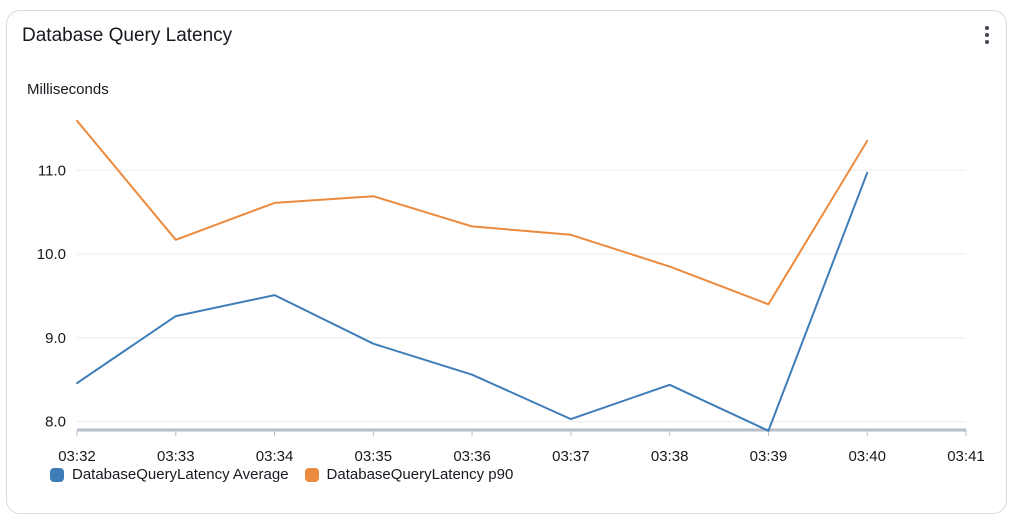  What do you see at coordinates (52, 170) in the screenshot?
I see `y-tick-label: 11.0` at bounding box center [52, 170].